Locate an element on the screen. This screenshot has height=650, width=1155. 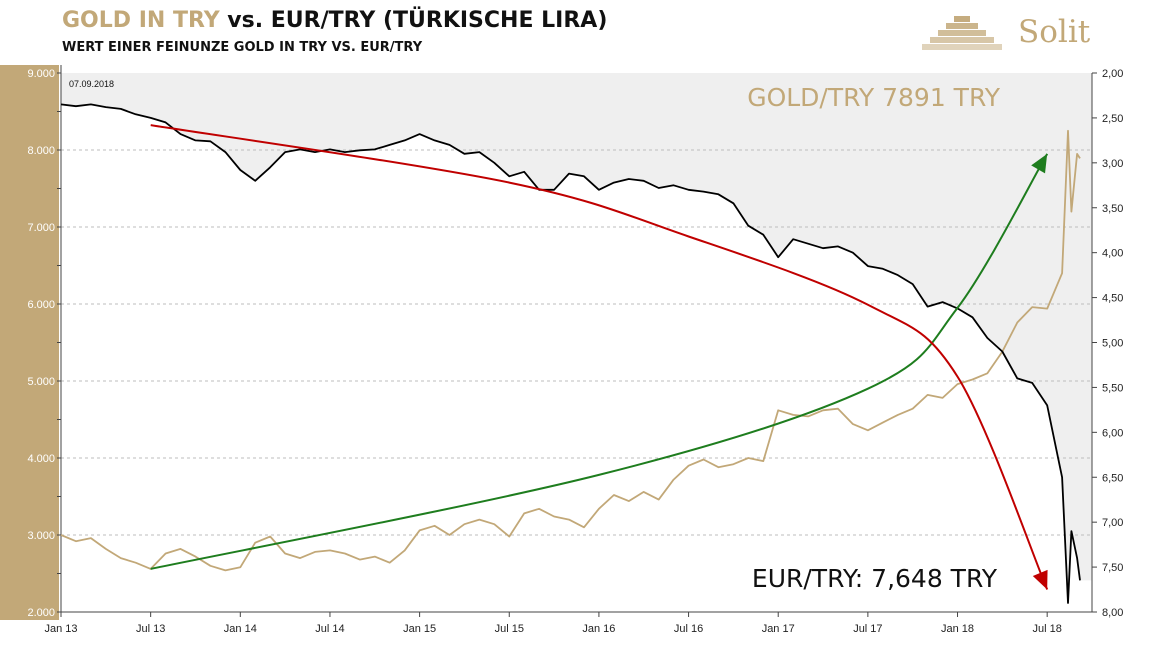
title-rest-part: vs. EUR/TRY (TÜRKISCHE LIRA) is located at coordinates (413, 20).